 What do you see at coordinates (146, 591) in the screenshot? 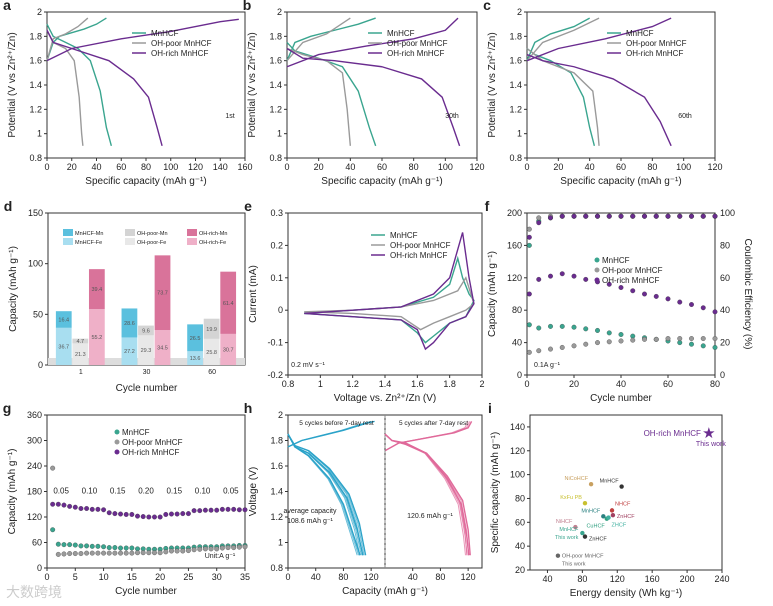
I see `x-axis-label: Cycle number` at bounding box center [146, 591].